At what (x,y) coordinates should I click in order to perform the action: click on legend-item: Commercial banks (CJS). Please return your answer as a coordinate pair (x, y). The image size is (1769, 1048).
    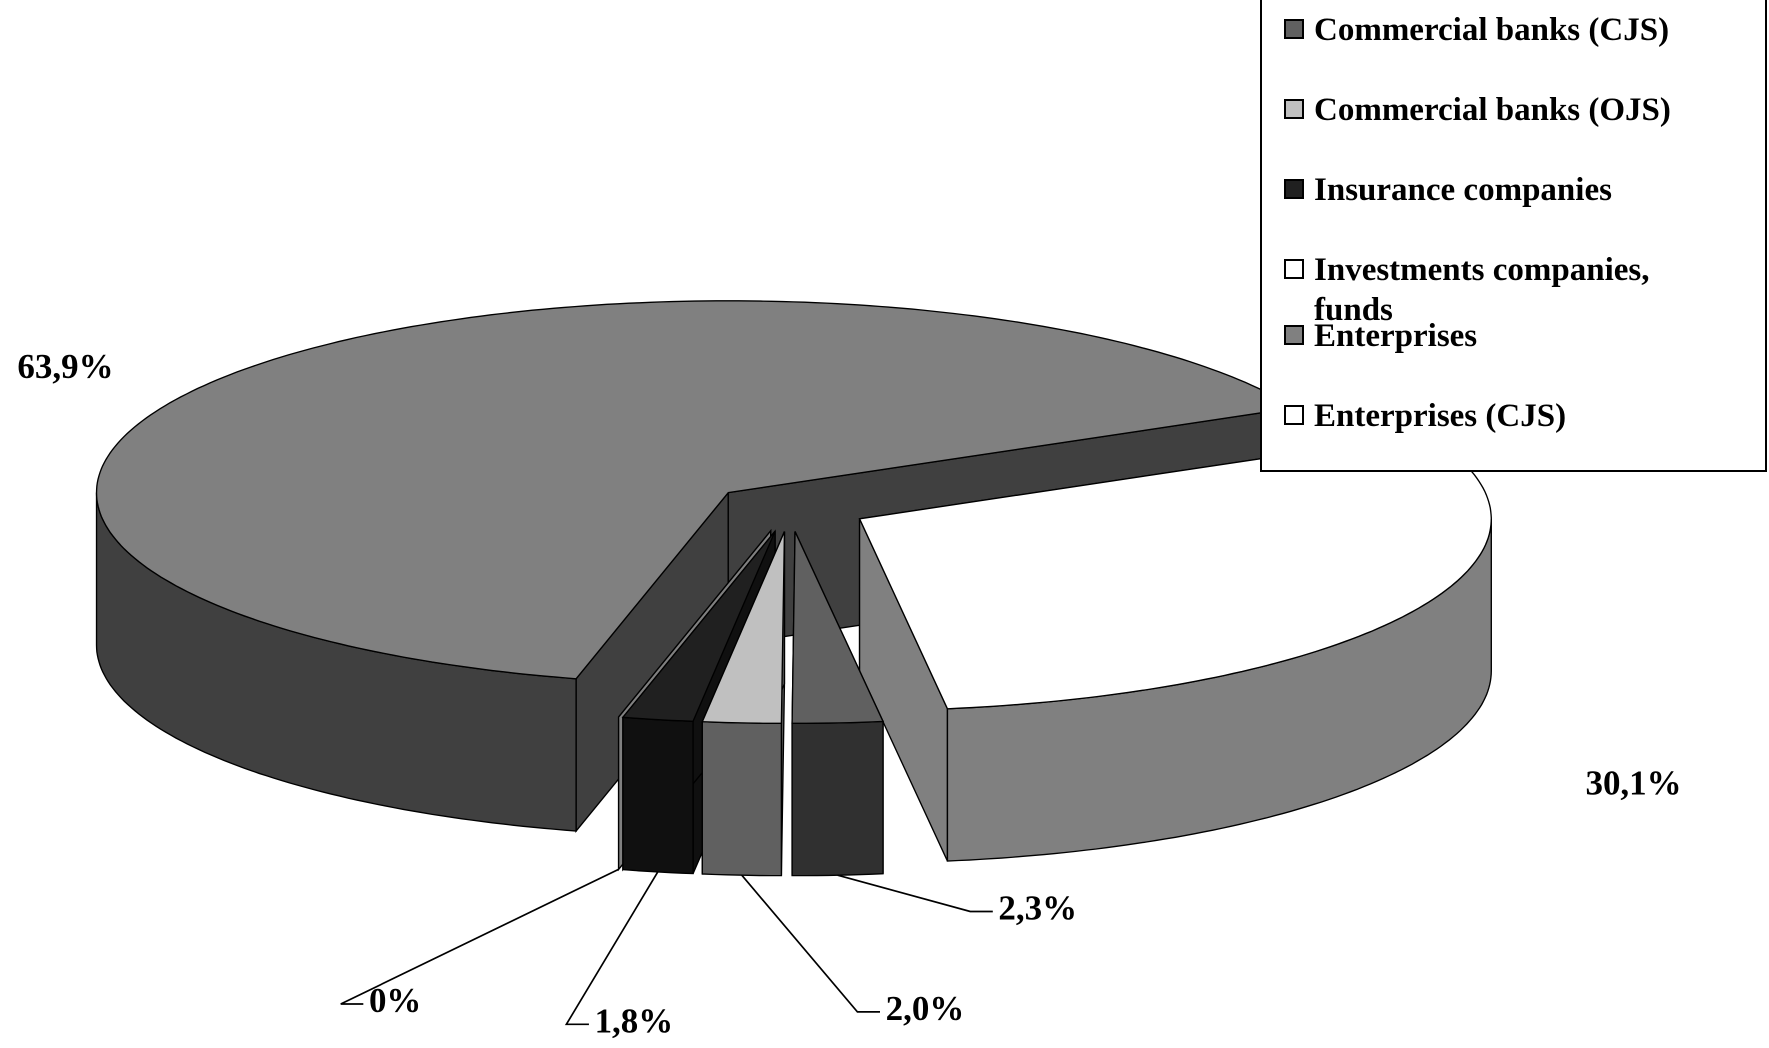
    Looking at the image, I should click on (1517, 50).